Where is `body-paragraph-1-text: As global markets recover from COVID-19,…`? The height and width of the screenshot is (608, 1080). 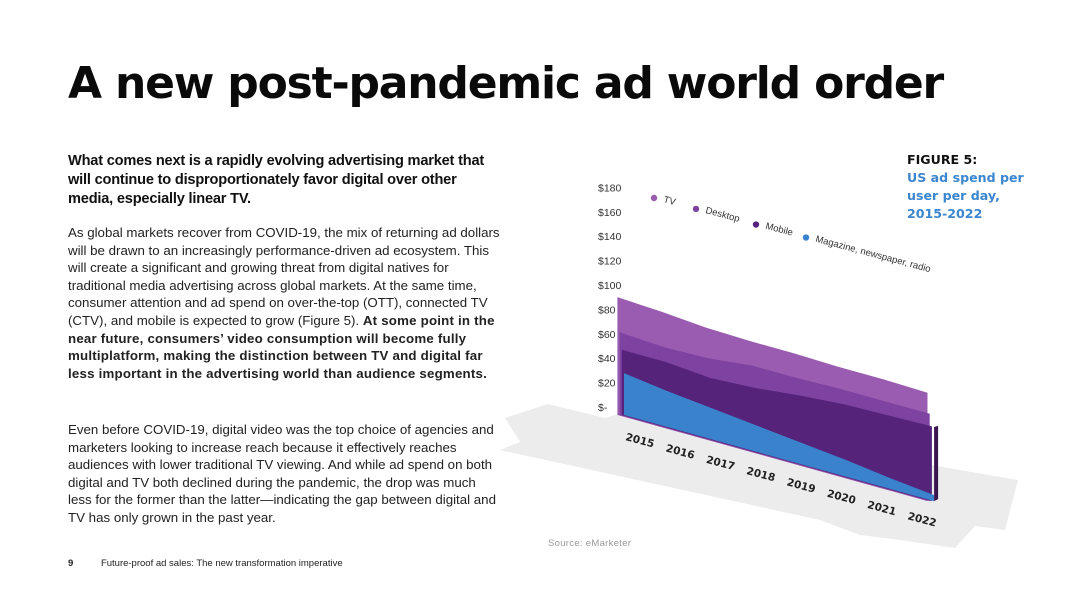
body-paragraph-1-text: As global markets recover from COVID-19,… is located at coordinates (284, 276).